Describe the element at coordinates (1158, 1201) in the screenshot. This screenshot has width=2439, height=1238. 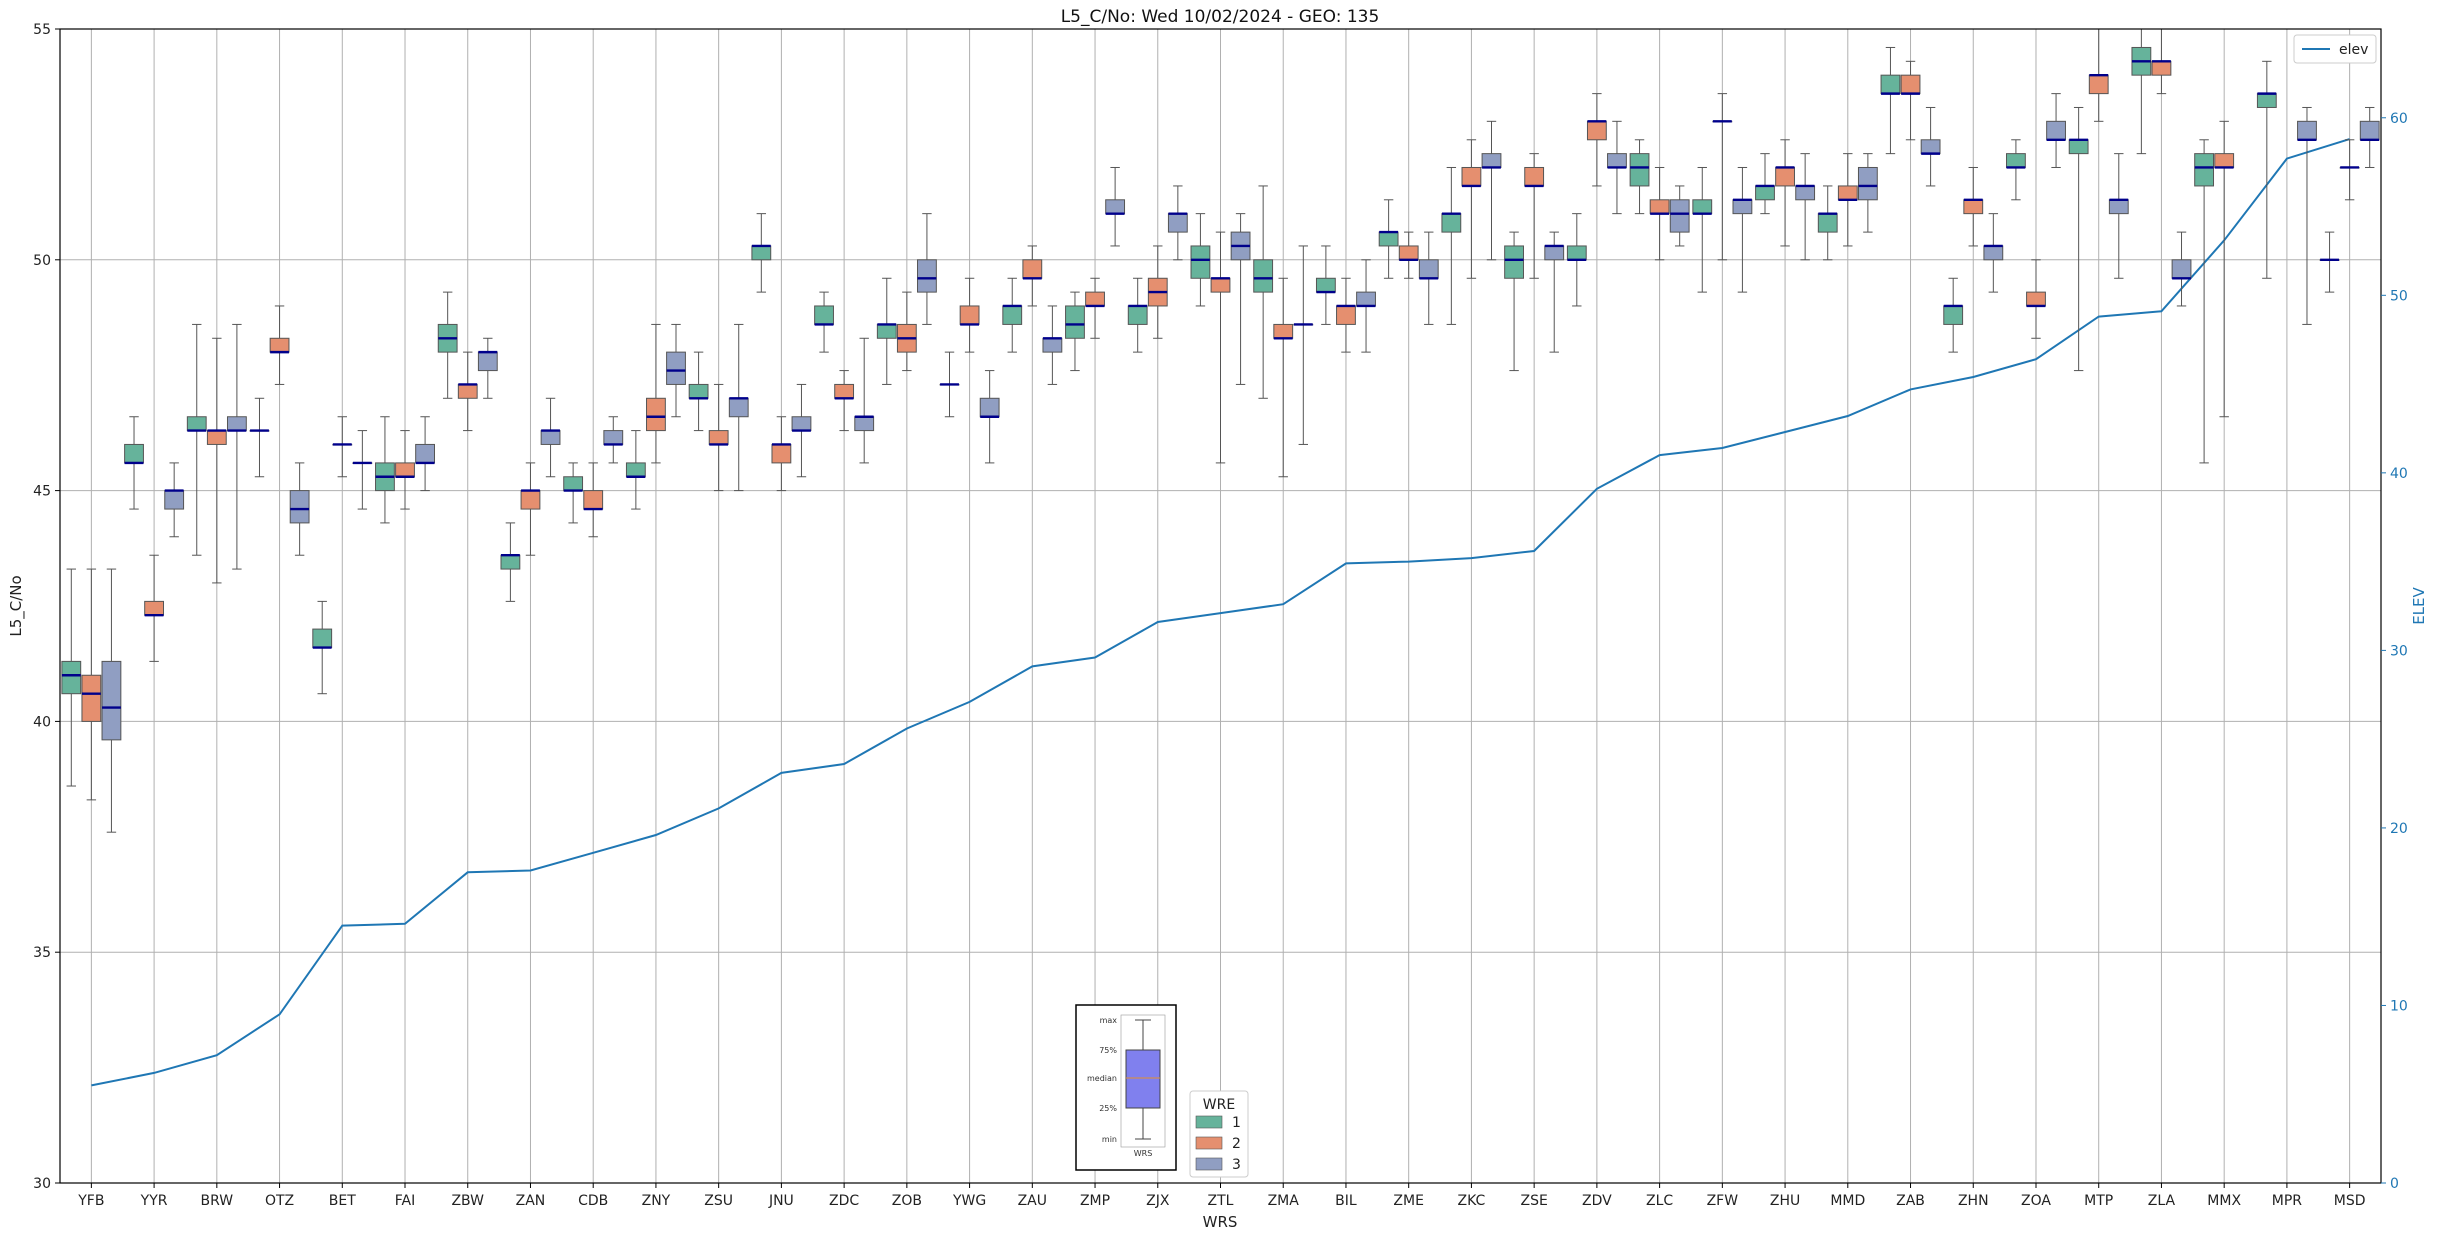
I see `x-tick-label: ZJX` at that location.